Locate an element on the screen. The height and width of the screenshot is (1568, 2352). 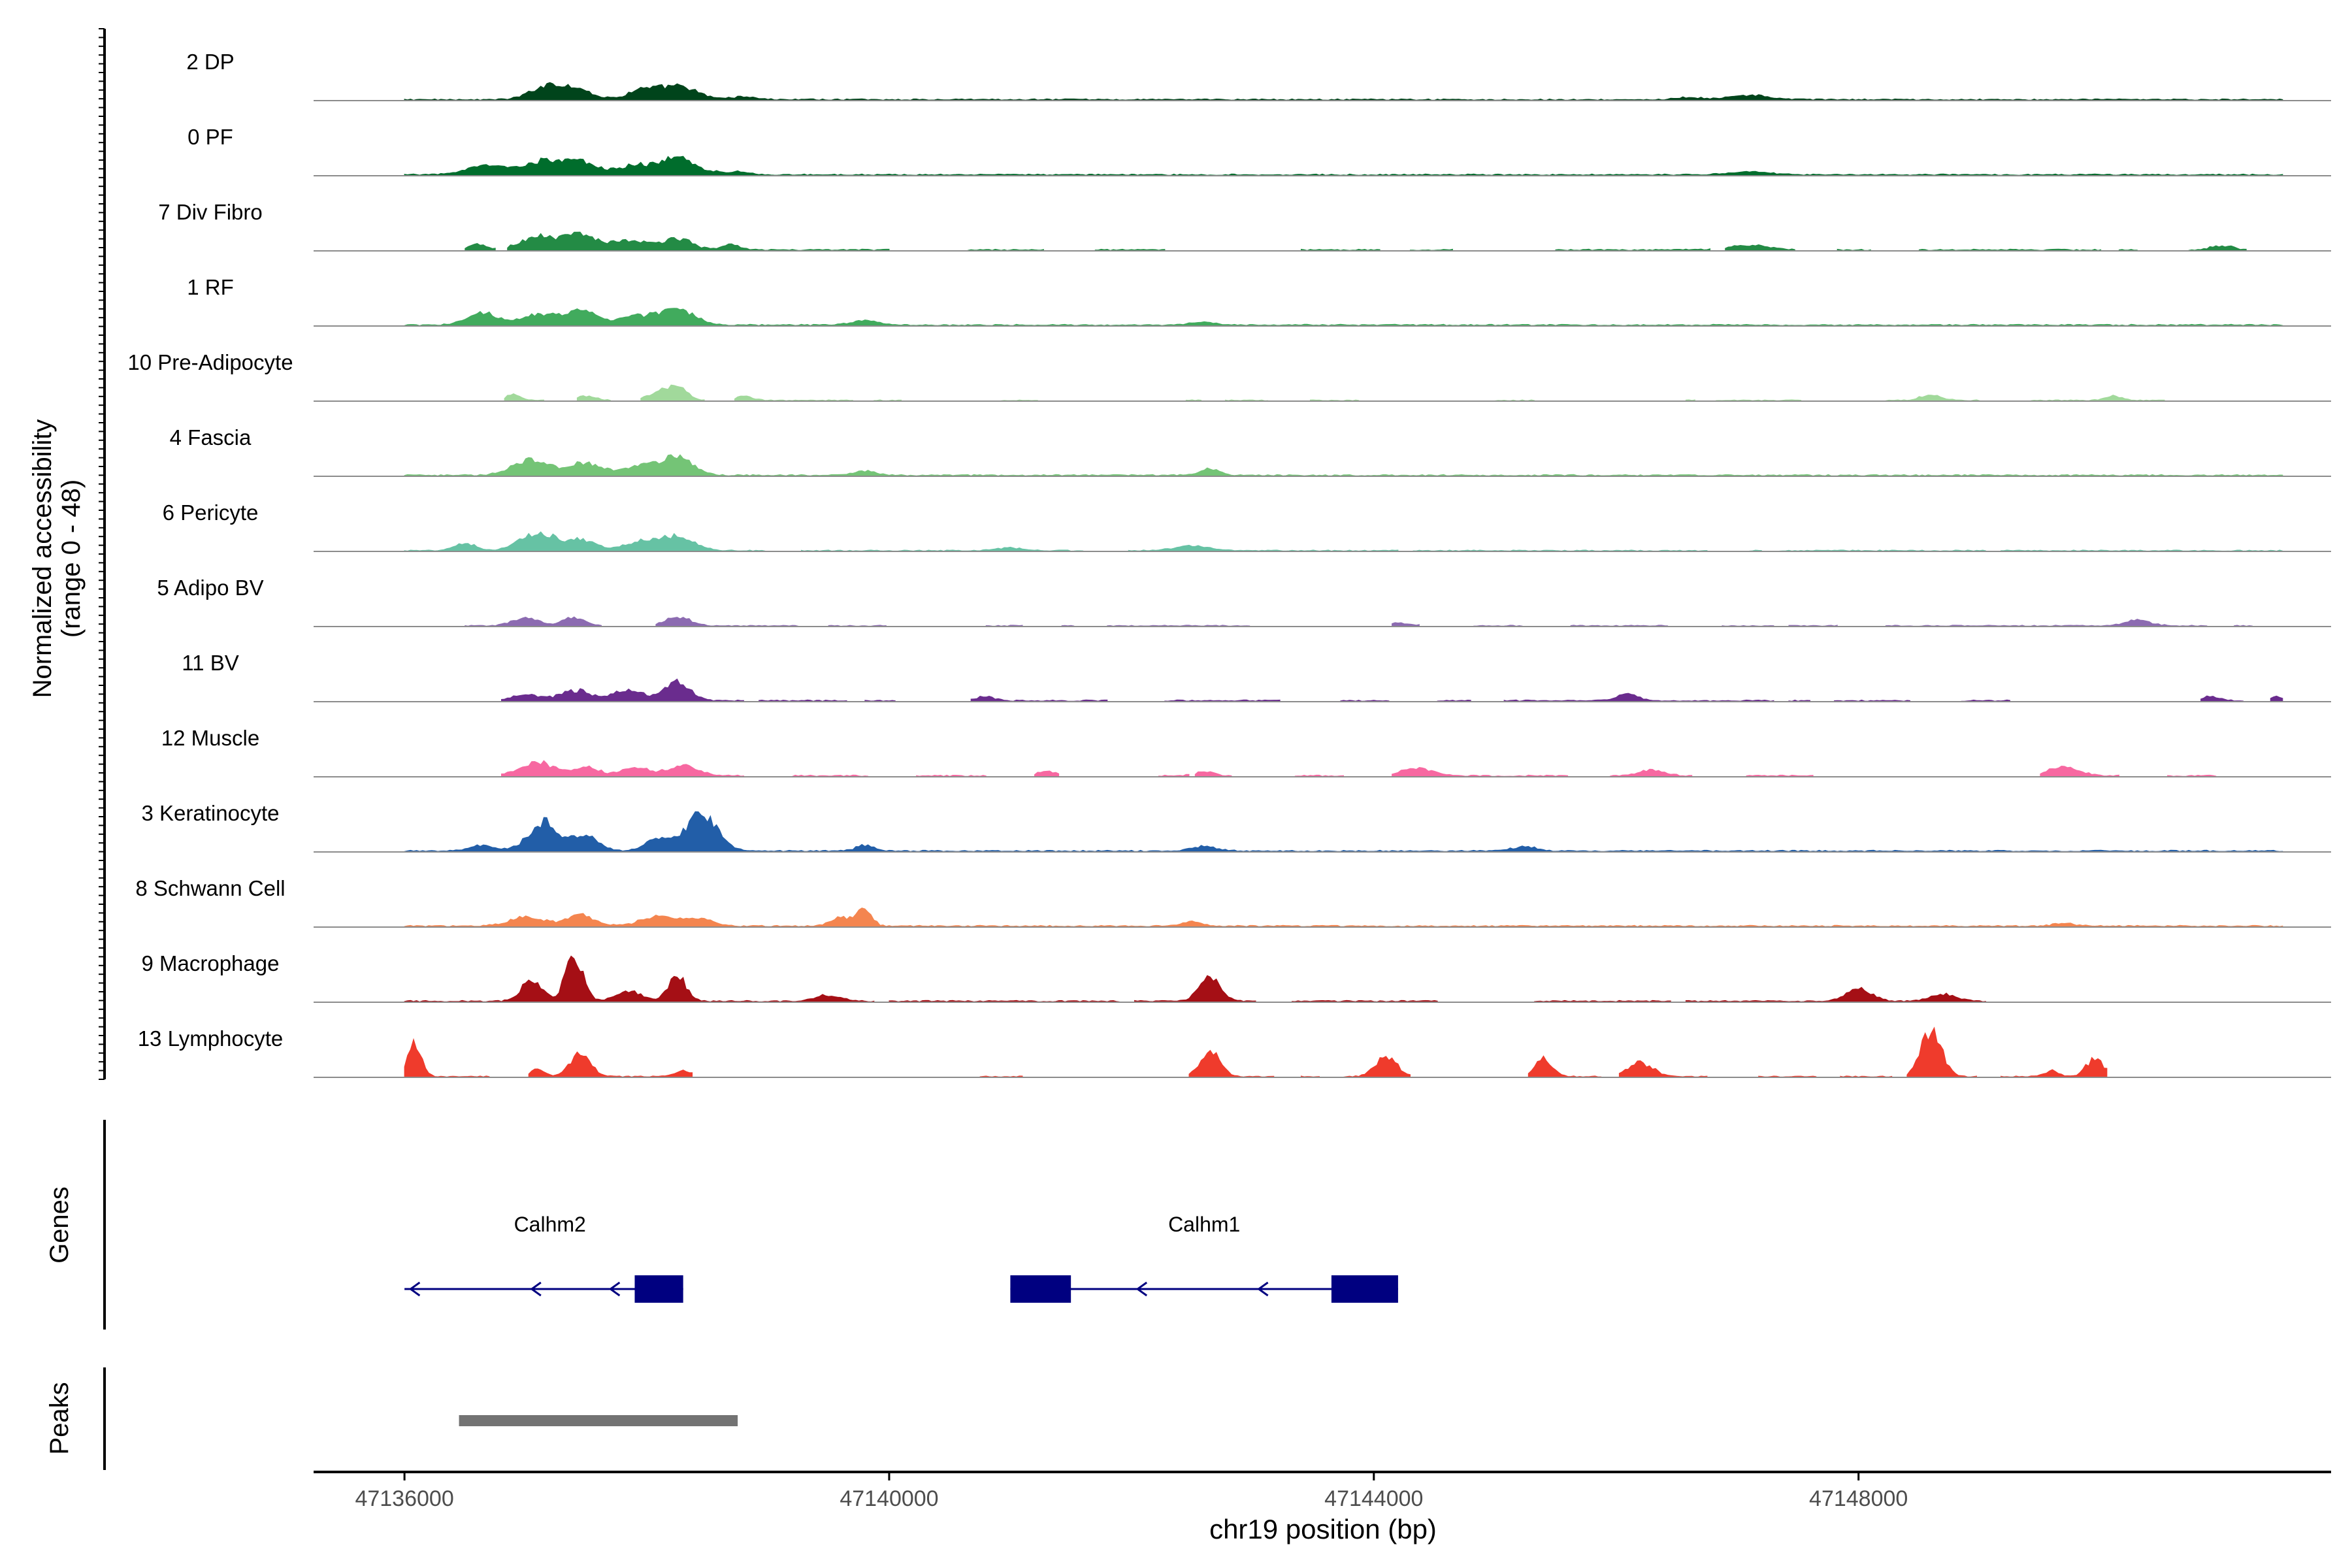
coverage-area-0-pf is located at coordinates (1343, 165).